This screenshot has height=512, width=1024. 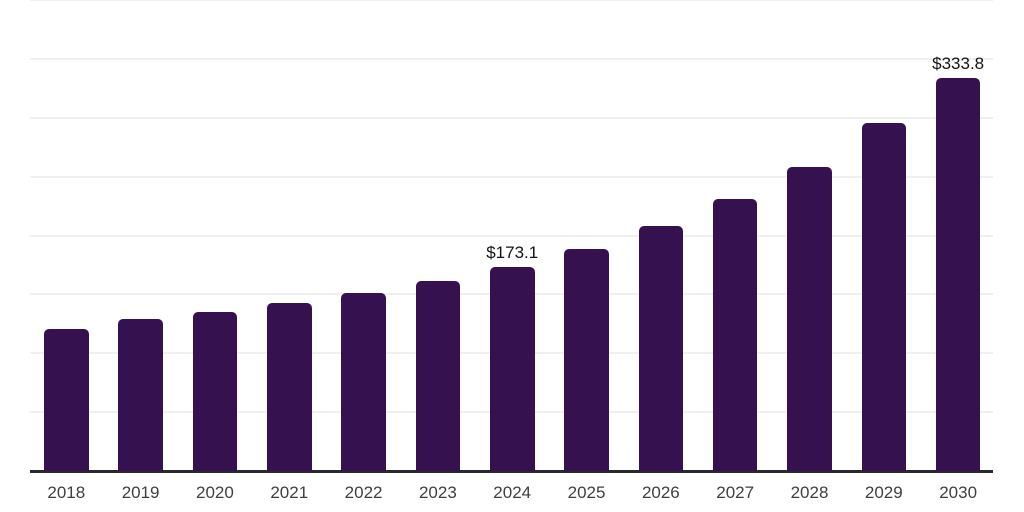 What do you see at coordinates (512, 492) in the screenshot?
I see `x-tick-label-2024: 2024` at bounding box center [512, 492].